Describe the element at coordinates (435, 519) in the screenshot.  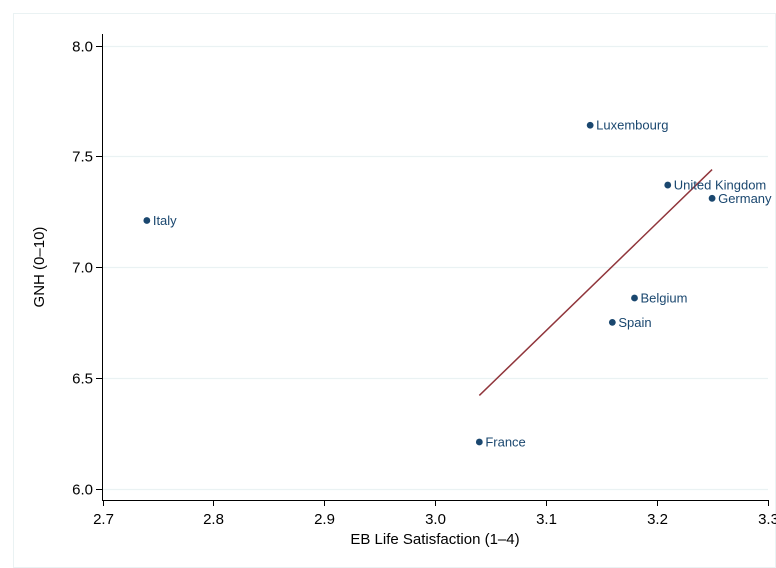
I see `x-tick-label: 3.0` at that location.